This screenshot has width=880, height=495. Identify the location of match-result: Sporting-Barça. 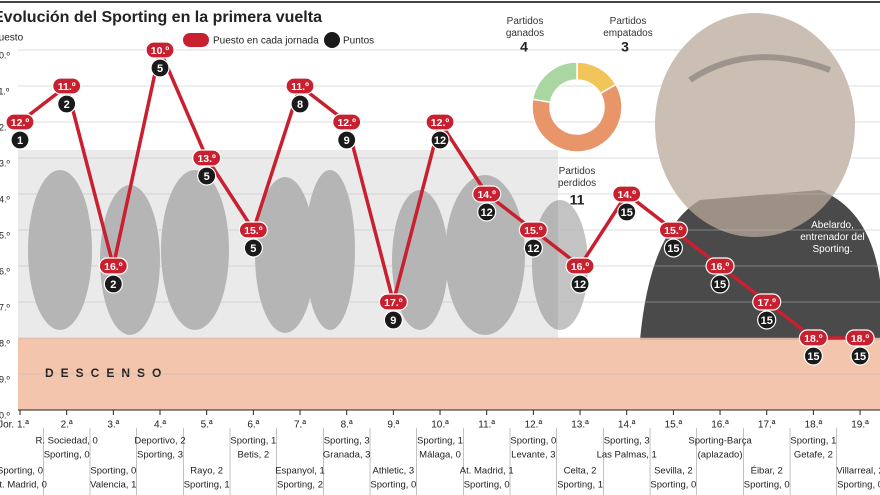
(720, 441).